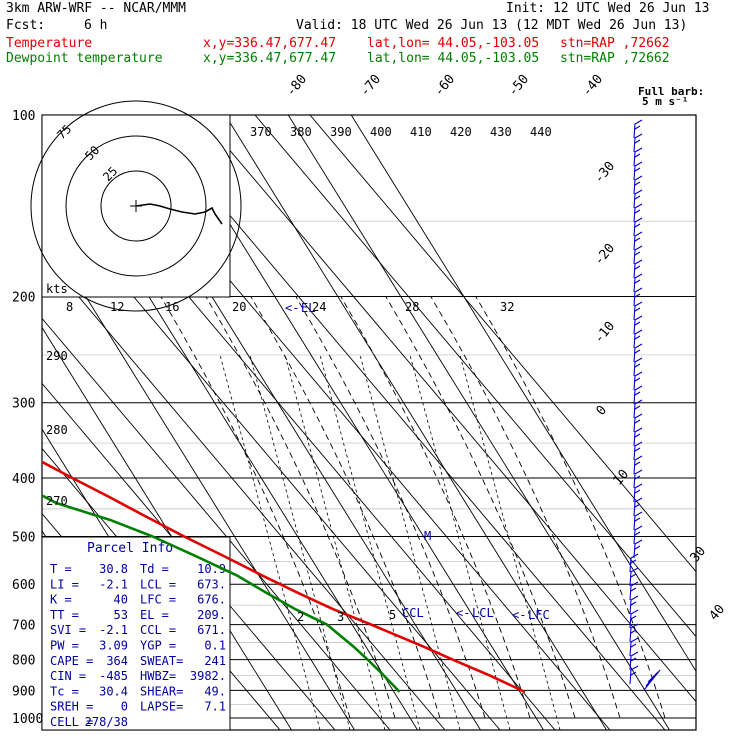 The image size is (740, 740). Describe the element at coordinates (300, 308) in the screenshot. I see `level-marker-el: <- EL` at that location.